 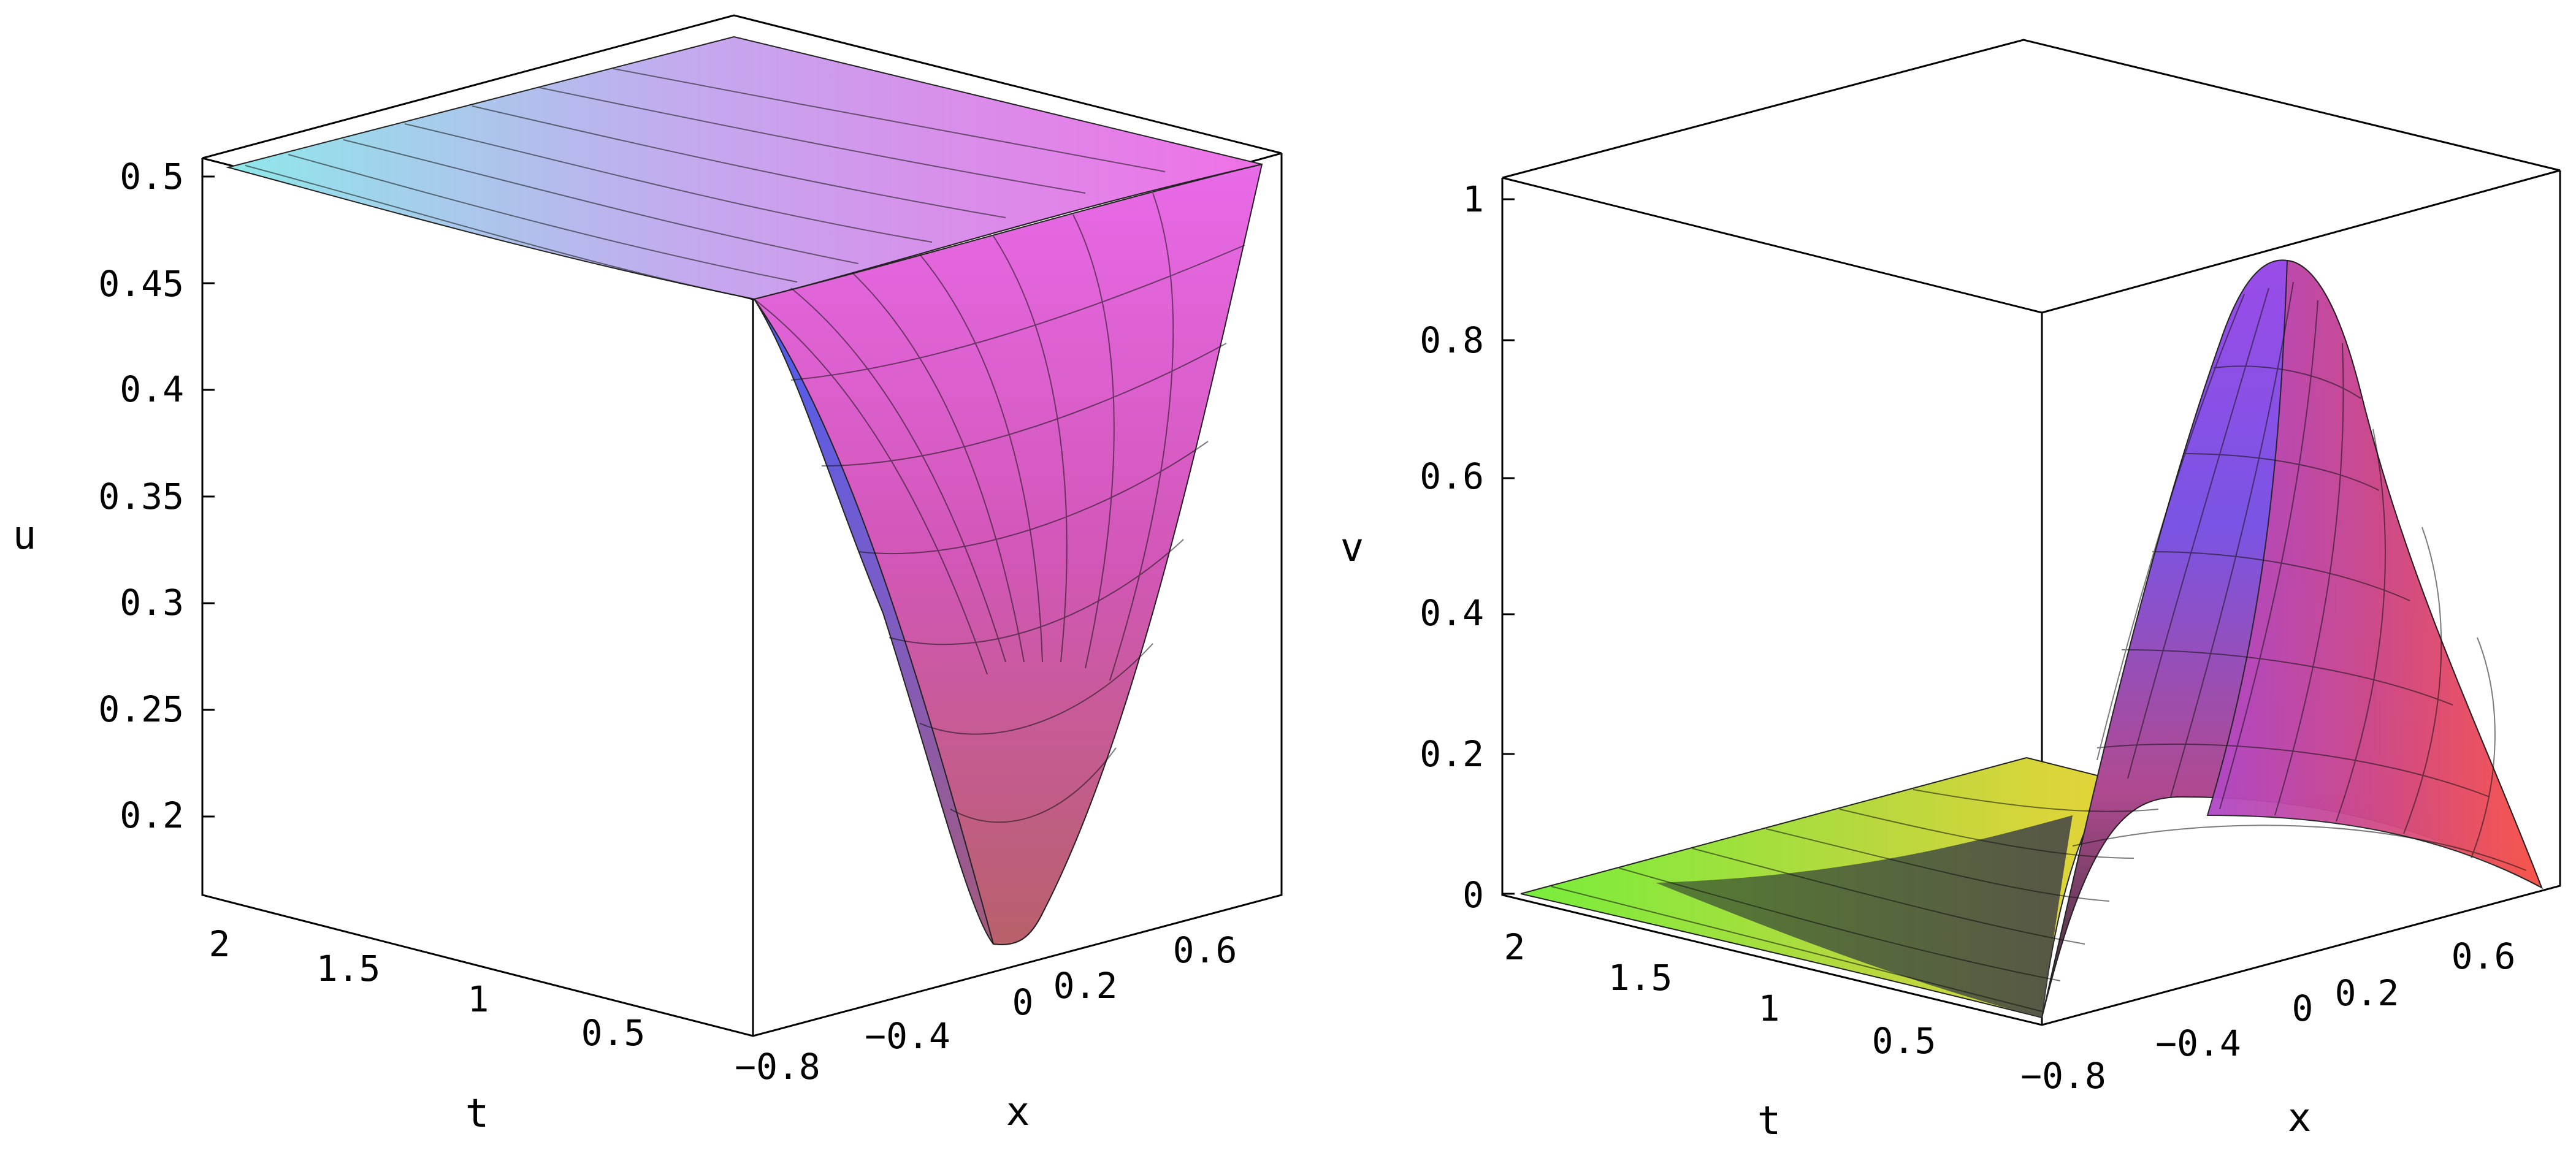 I want to click on z-tick-label: 0.25, so click(x=141, y=709).